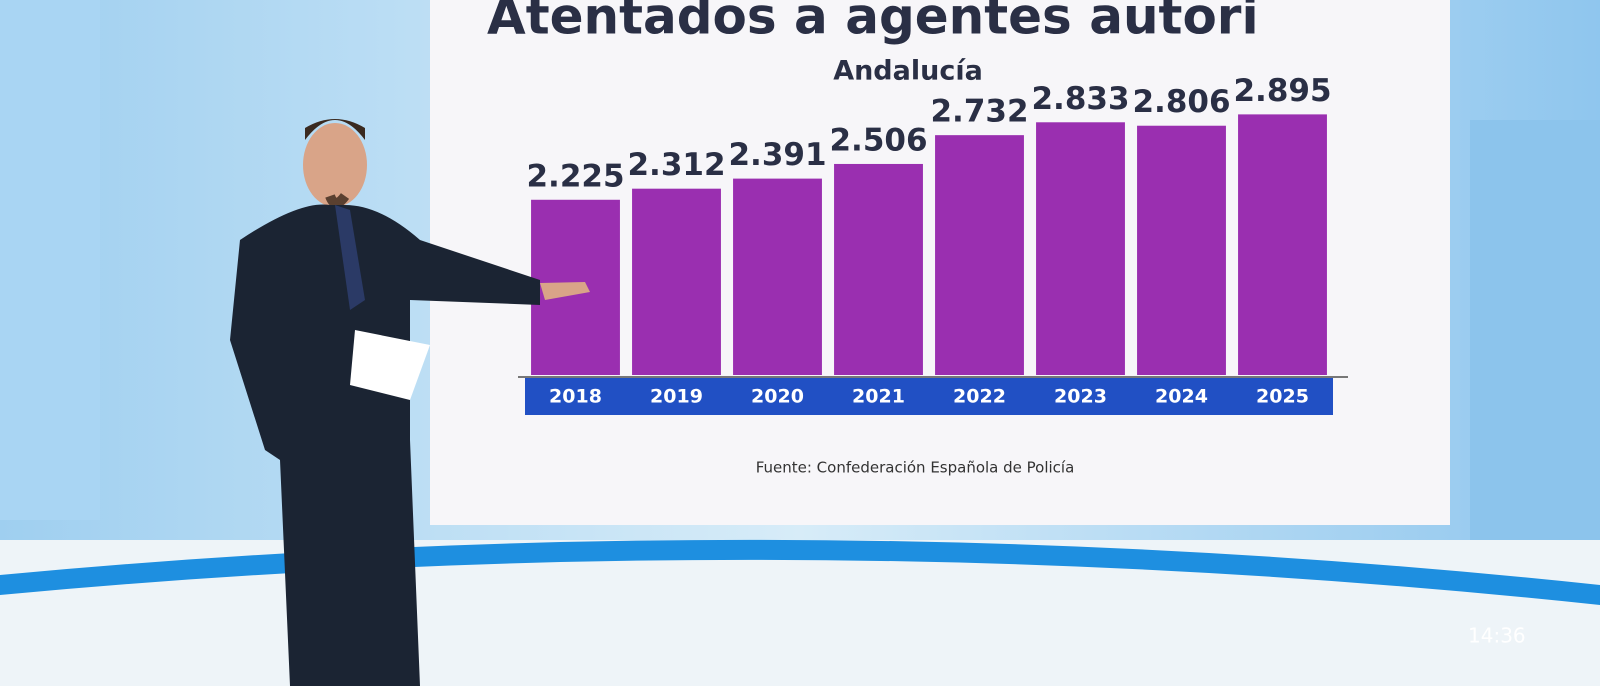 Image resolution: width=1600 pixels, height=686 pixels. What do you see at coordinates (908, 71) in the screenshot?
I see `chart-subtitle: Andalucía` at bounding box center [908, 71].